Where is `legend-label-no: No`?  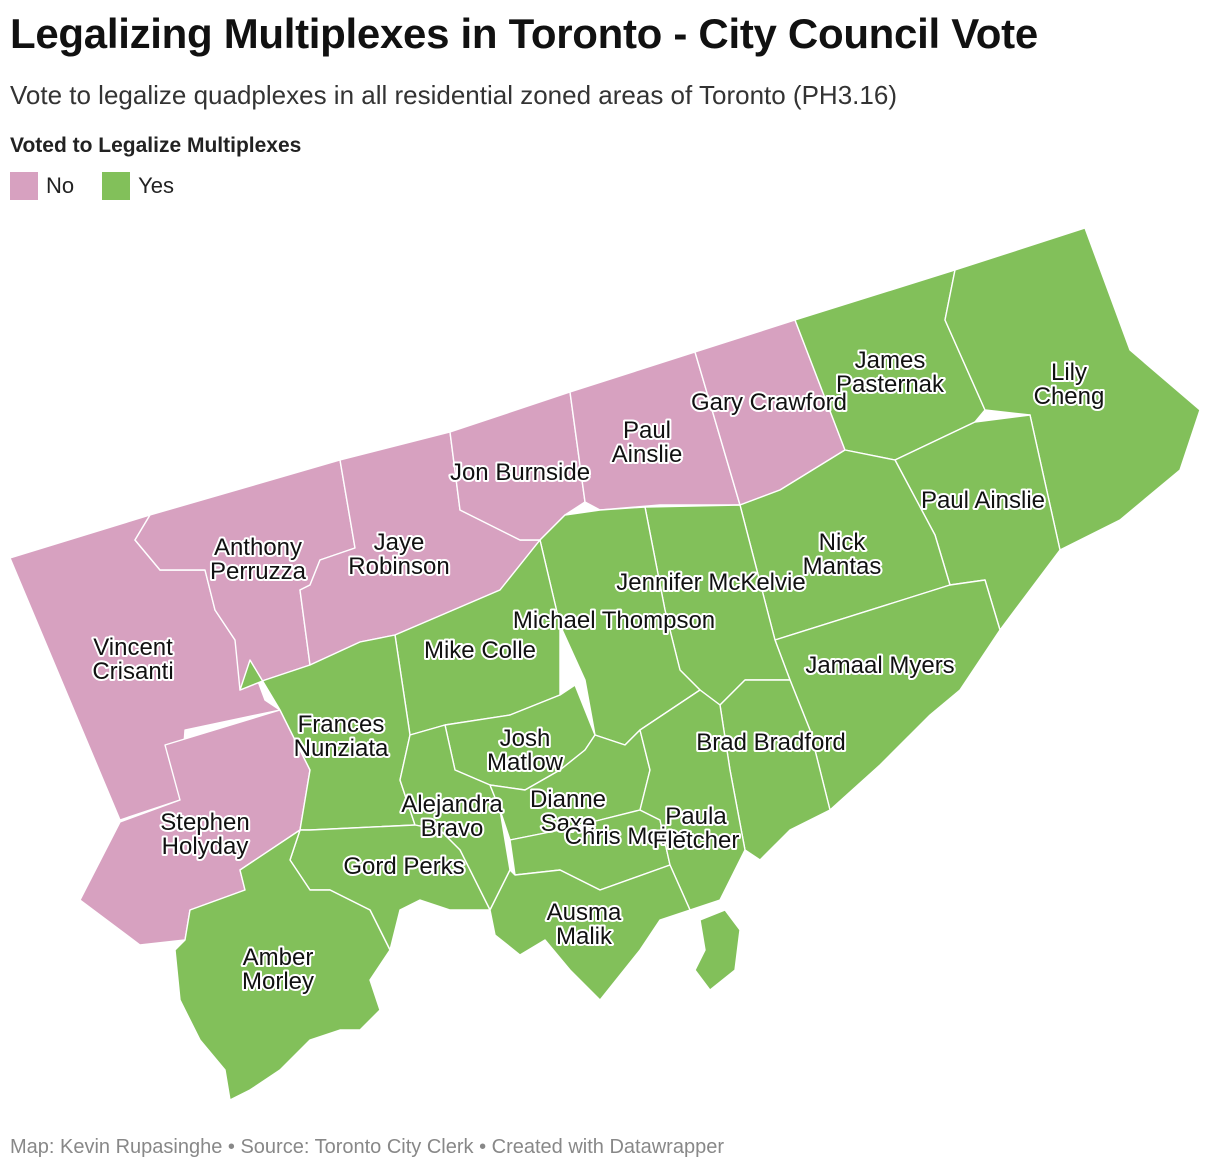 legend-label-no: No is located at coordinates (60, 185).